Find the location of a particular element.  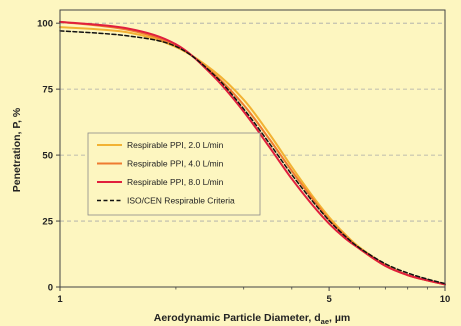

x-axis-title: Aerodynamic Particle Diameter, dae, µm is located at coordinates (252, 319).